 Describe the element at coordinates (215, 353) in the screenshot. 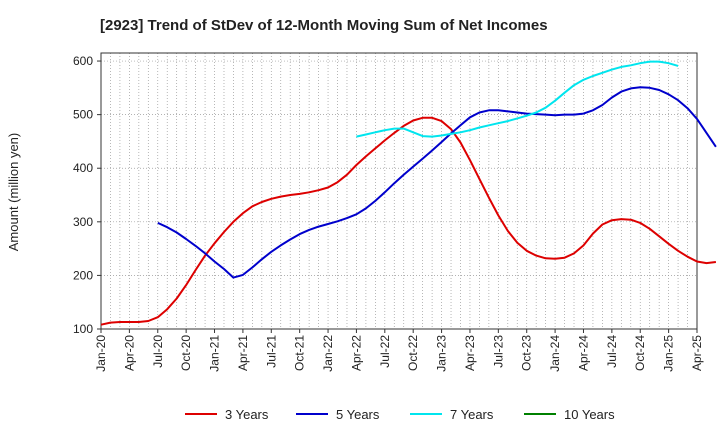

I see `x-tick-label: Jan-21` at that location.